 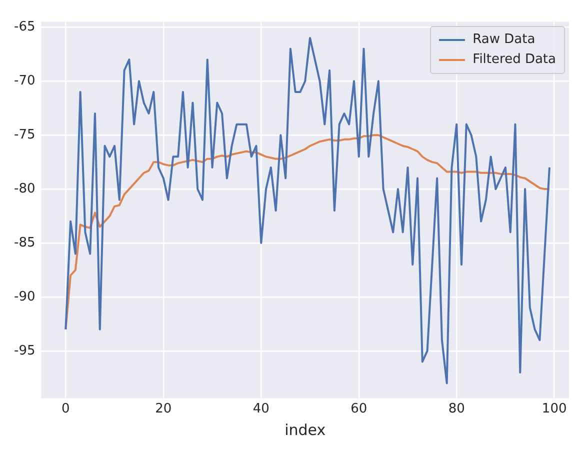 I want to click on x-tick-label: 100, so click(x=554, y=409).